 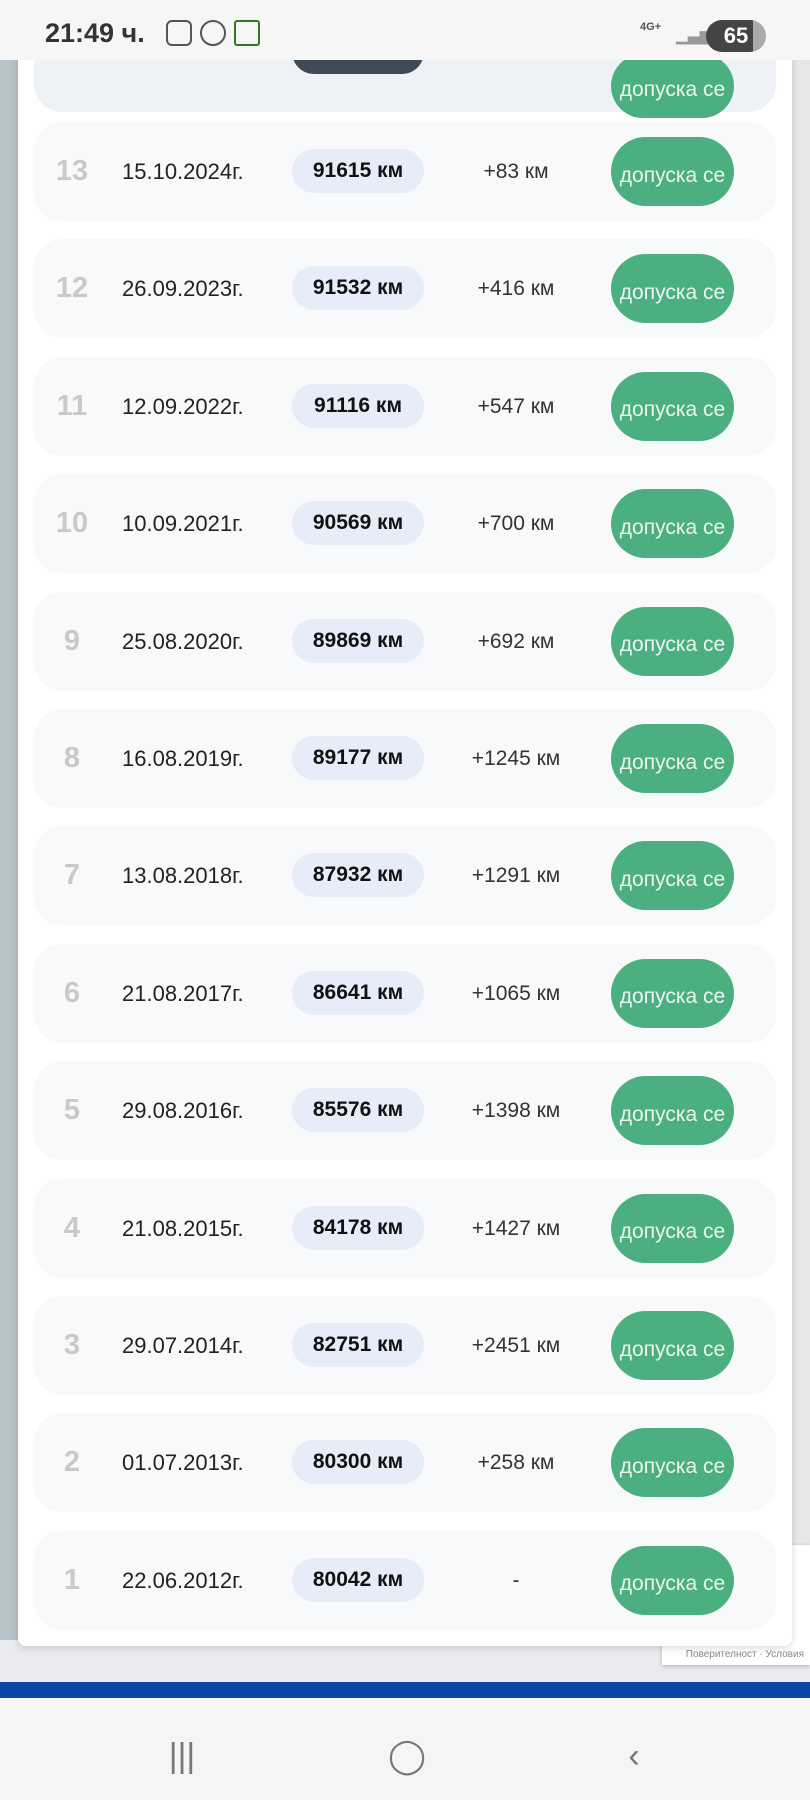 I want to click on table-row: 13 15.10.2024г. 91615 км +83 км допуска се, so click(x=405, y=171).